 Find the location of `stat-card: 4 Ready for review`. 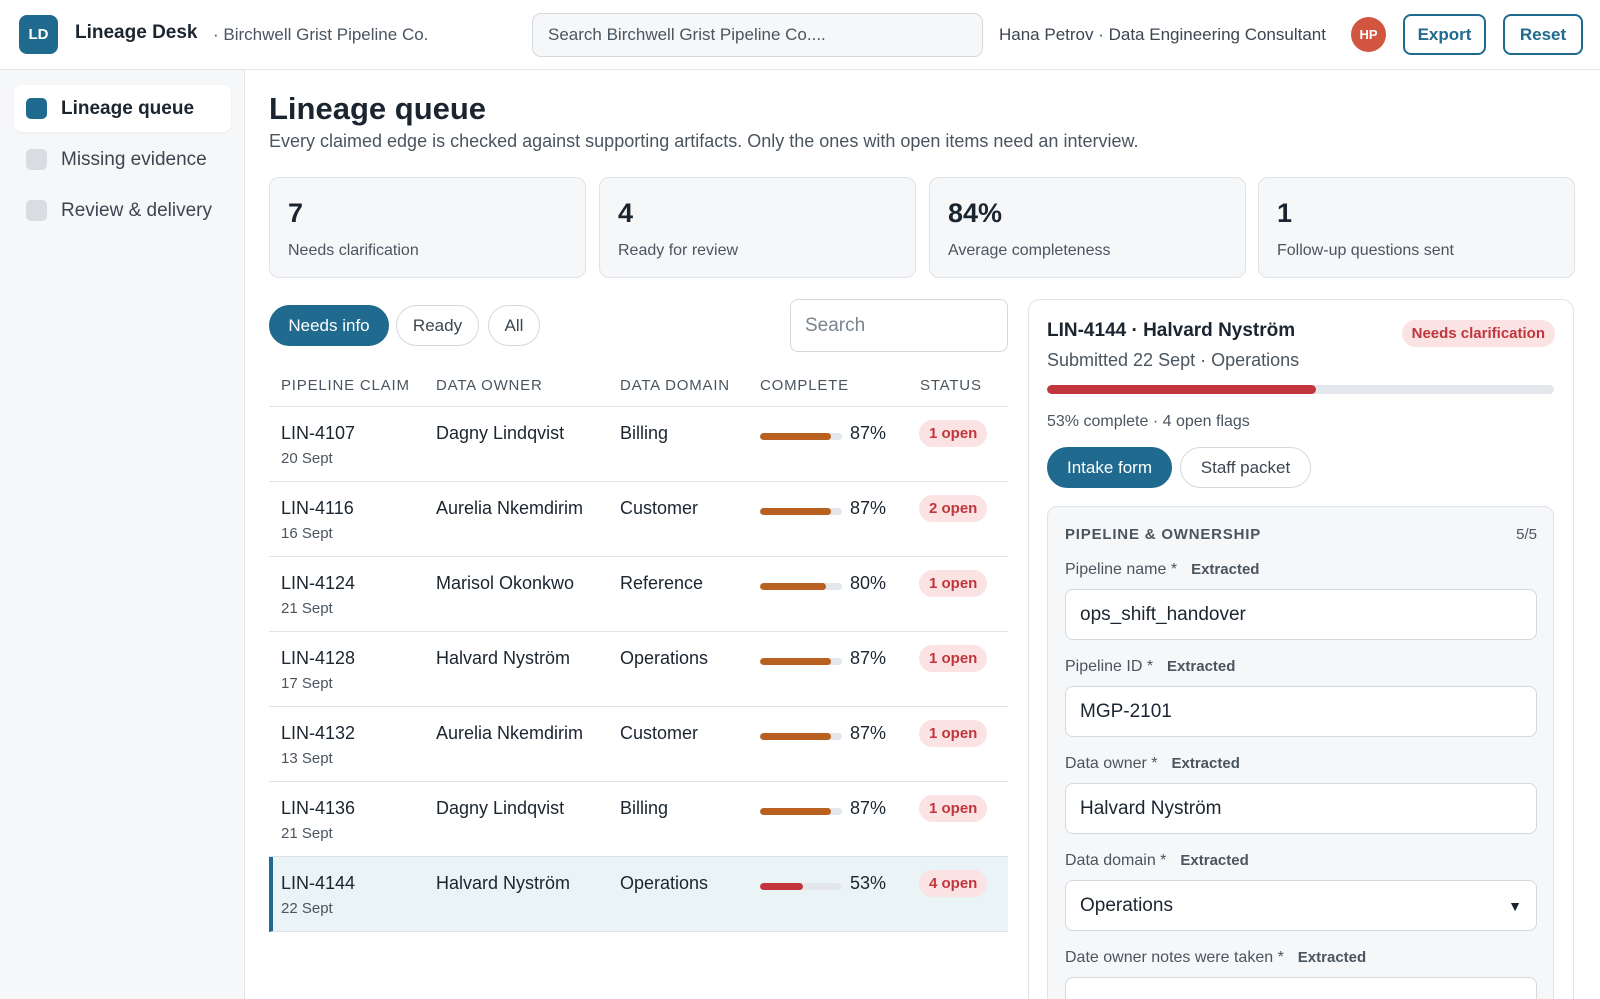

stat-card: 4 Ready for review is located at coordinates (757, 227).